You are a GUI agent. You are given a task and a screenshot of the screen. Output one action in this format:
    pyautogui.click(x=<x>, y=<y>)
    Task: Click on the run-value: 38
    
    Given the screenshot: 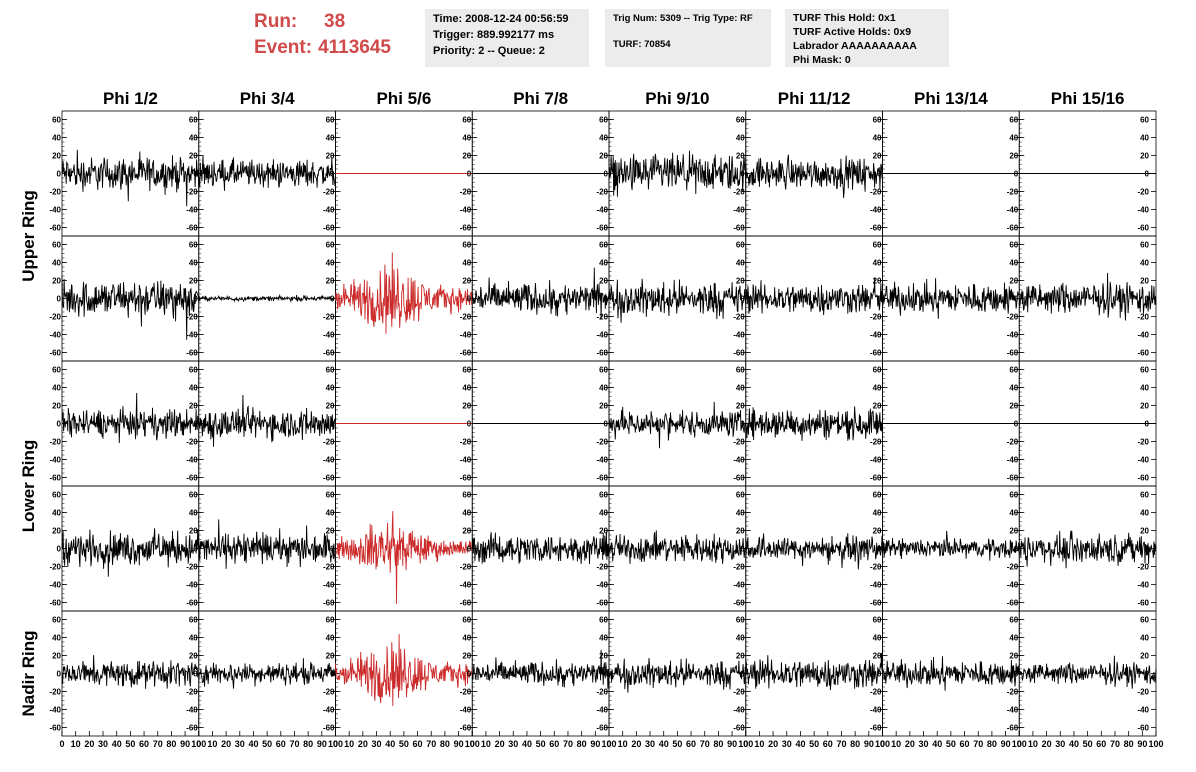 What is the action you would take?
    pyautogui.click(x=335, y=21)
    